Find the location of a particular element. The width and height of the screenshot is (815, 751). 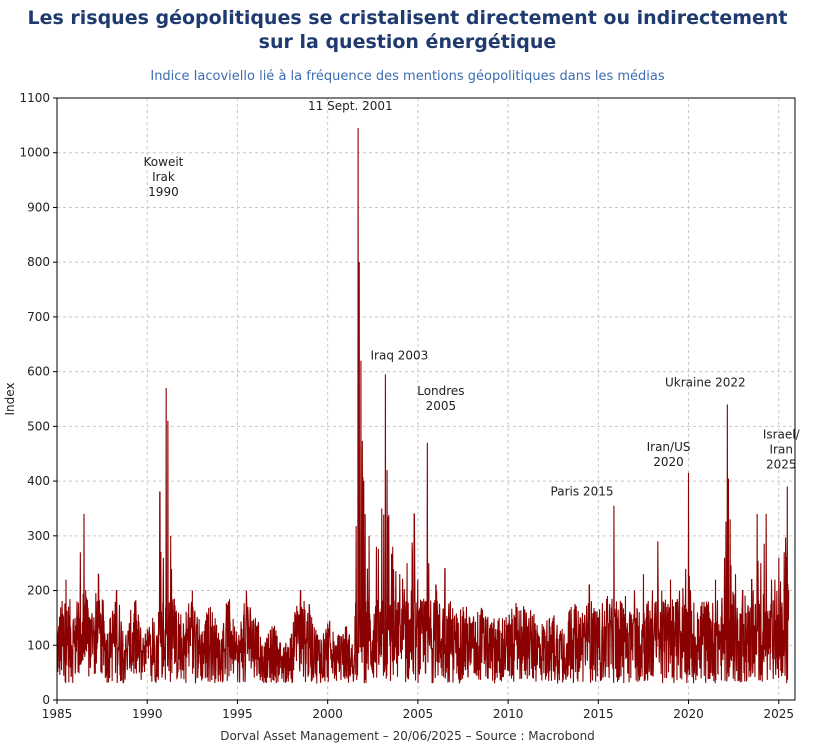

annotation-label: Koweit Irak 1990 is located at coordinates (164, 177).